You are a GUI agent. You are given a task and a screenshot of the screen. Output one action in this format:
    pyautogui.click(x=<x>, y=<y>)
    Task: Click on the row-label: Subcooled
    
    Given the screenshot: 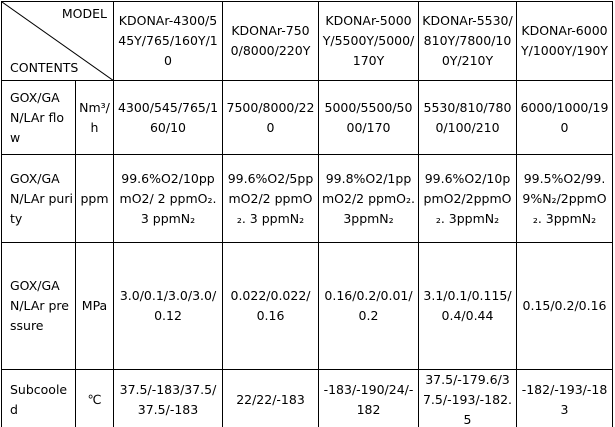 What is the action you would take?
    pyautogui.click(x=38, y=398)
    